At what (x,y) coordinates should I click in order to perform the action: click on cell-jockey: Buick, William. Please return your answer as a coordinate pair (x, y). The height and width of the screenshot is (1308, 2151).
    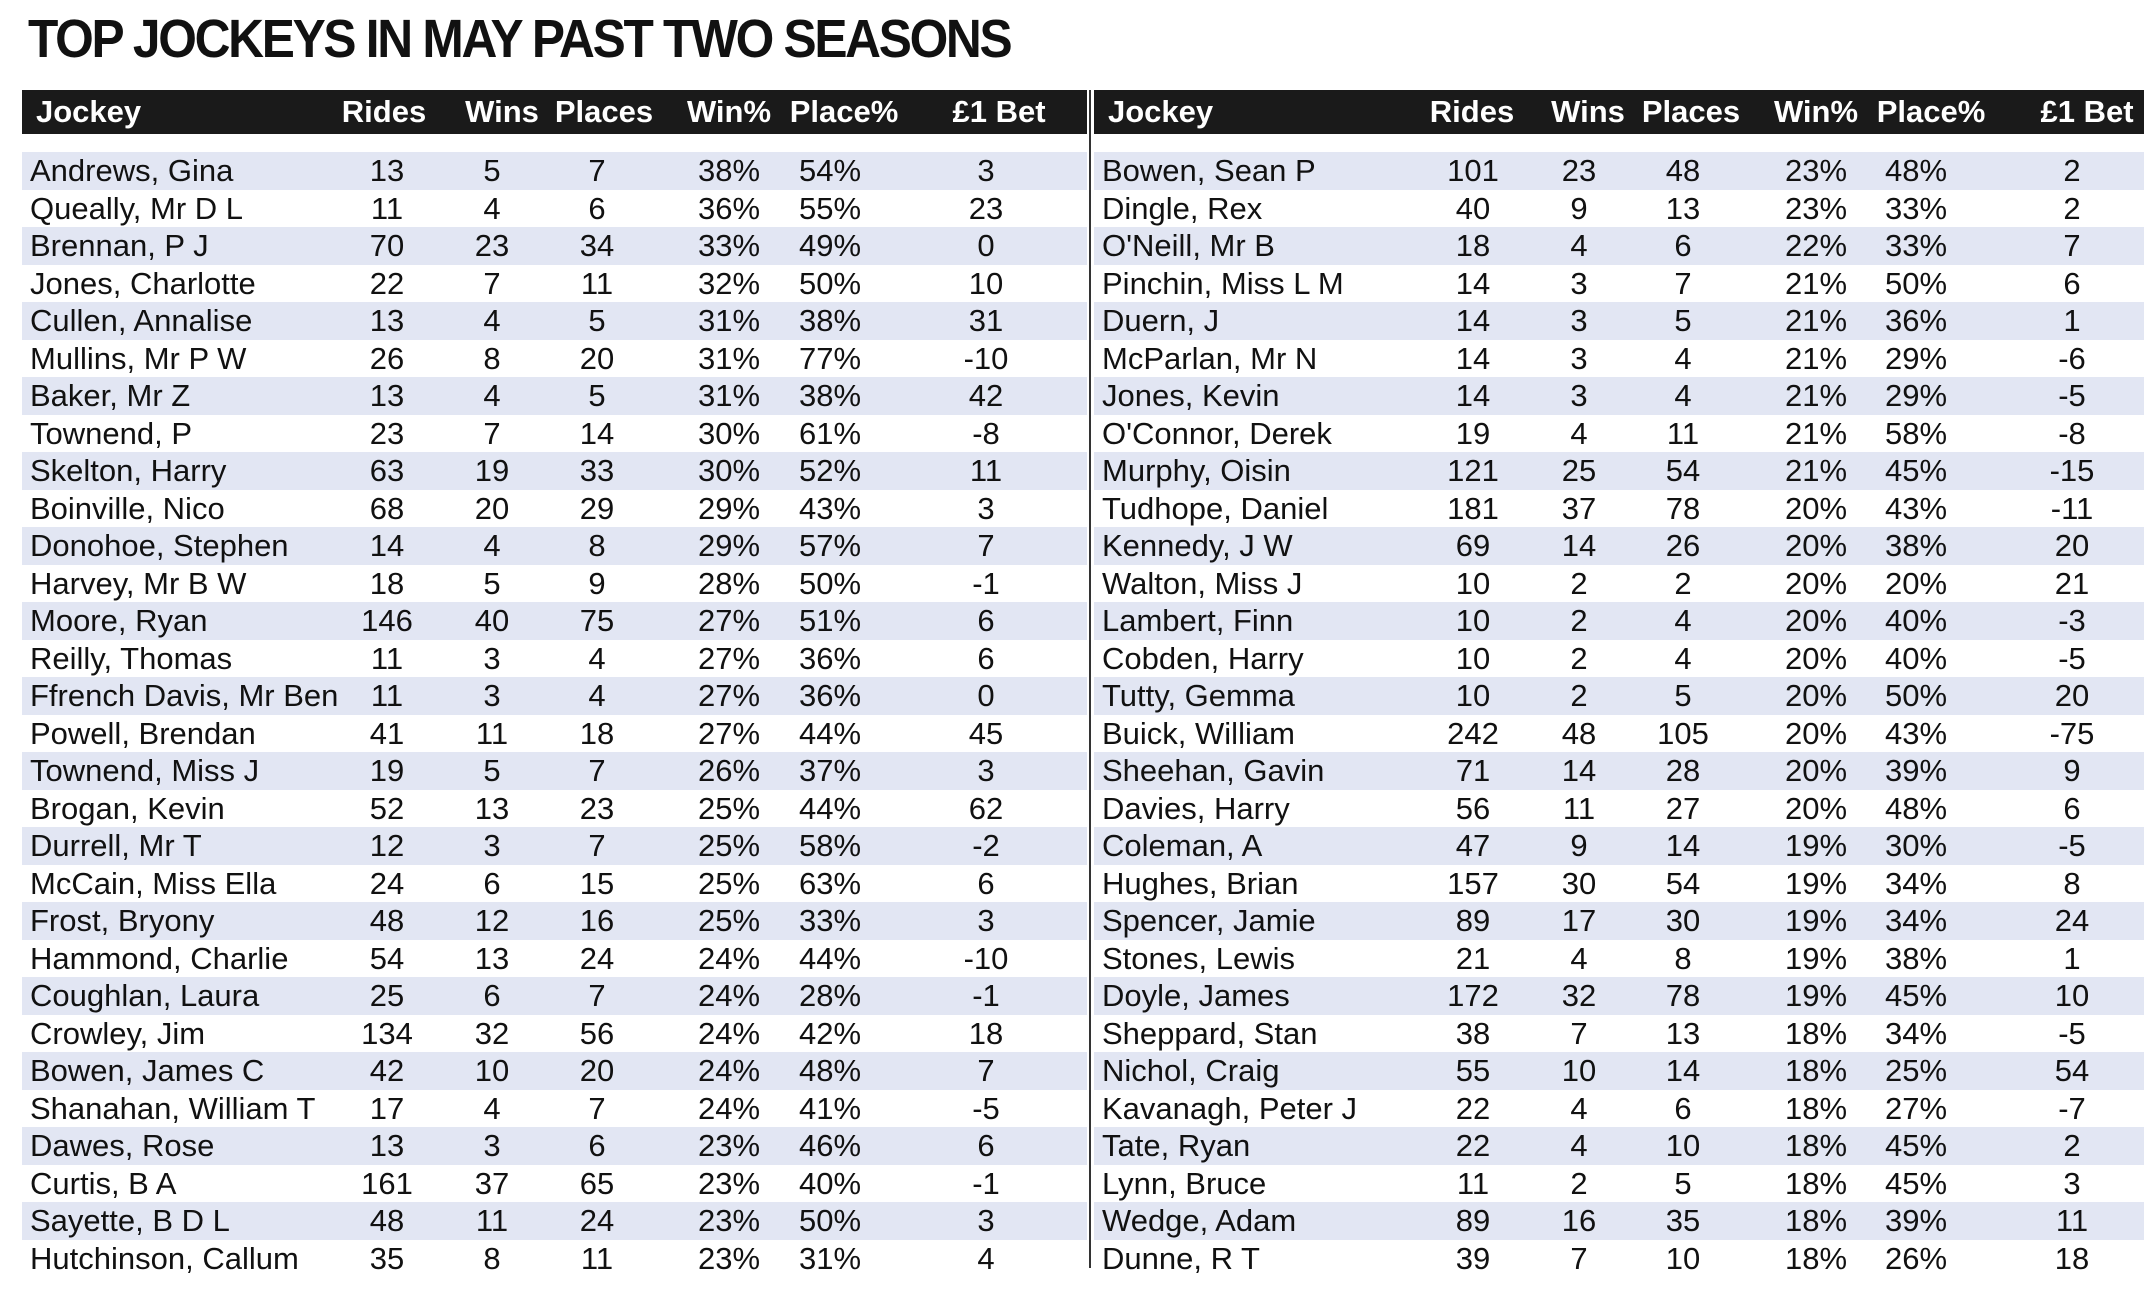
    Looking at the image, I should click on (1198, 733).